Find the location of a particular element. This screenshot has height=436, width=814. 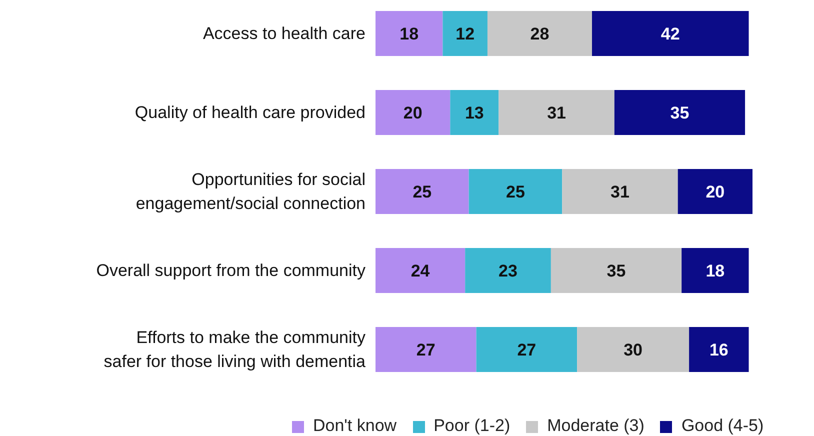

data-label: 42 is located at coordinates (670, 34).